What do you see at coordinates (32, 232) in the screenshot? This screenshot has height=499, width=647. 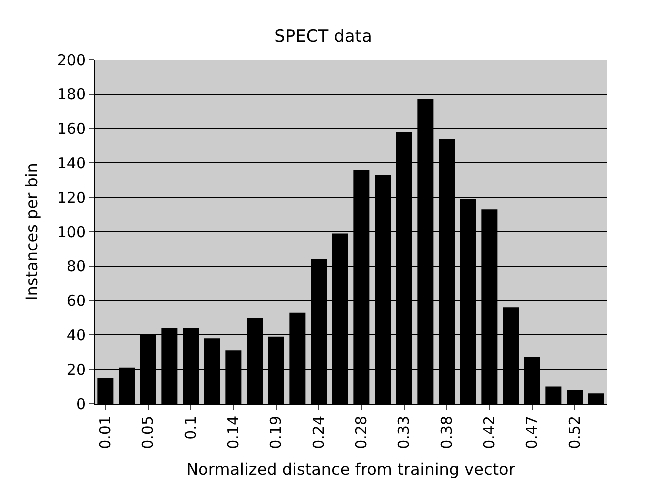 I see `y-axis-title: Instances per bin` at bounding box center [32, 232].